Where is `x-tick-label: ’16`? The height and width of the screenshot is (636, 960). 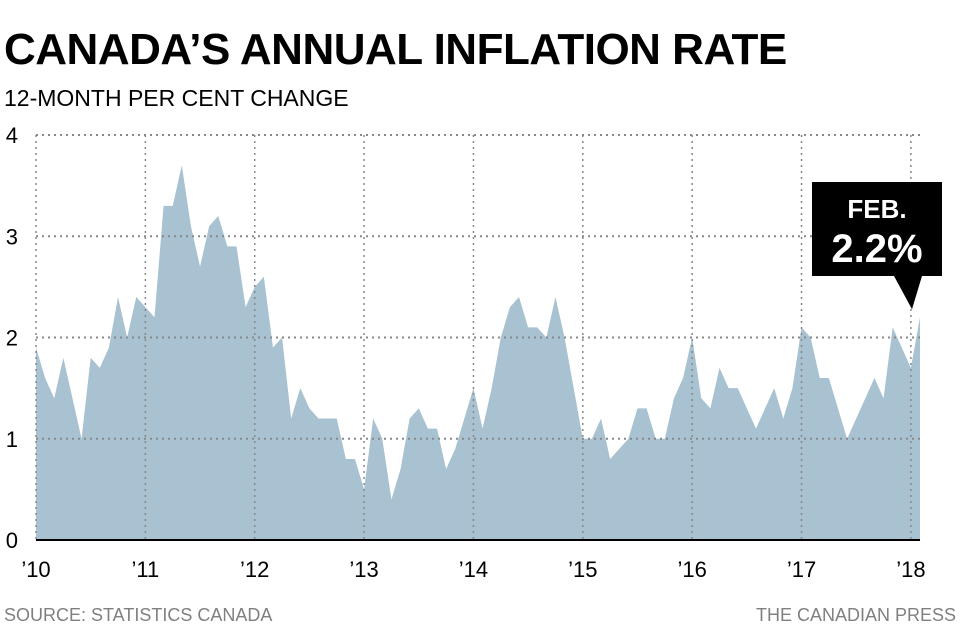 x-tick-label: ’16 is located at coordinates (691, 569).